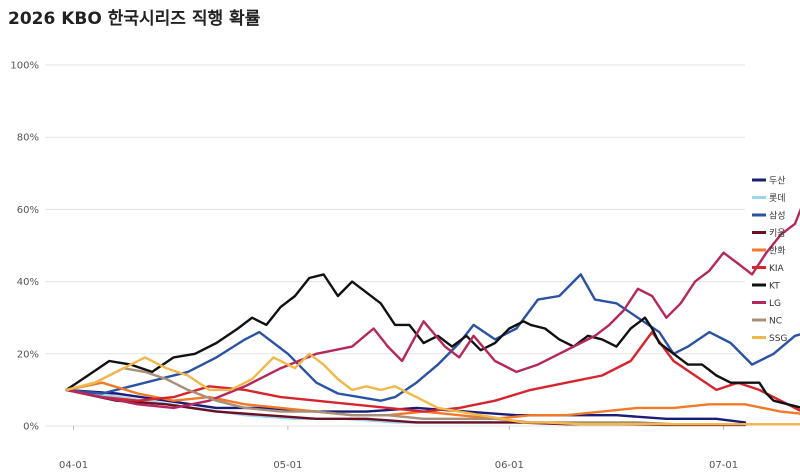 This screenshot has width=800, height=474. I want to click on x-tick-label: 06-01, so click(509, 465).